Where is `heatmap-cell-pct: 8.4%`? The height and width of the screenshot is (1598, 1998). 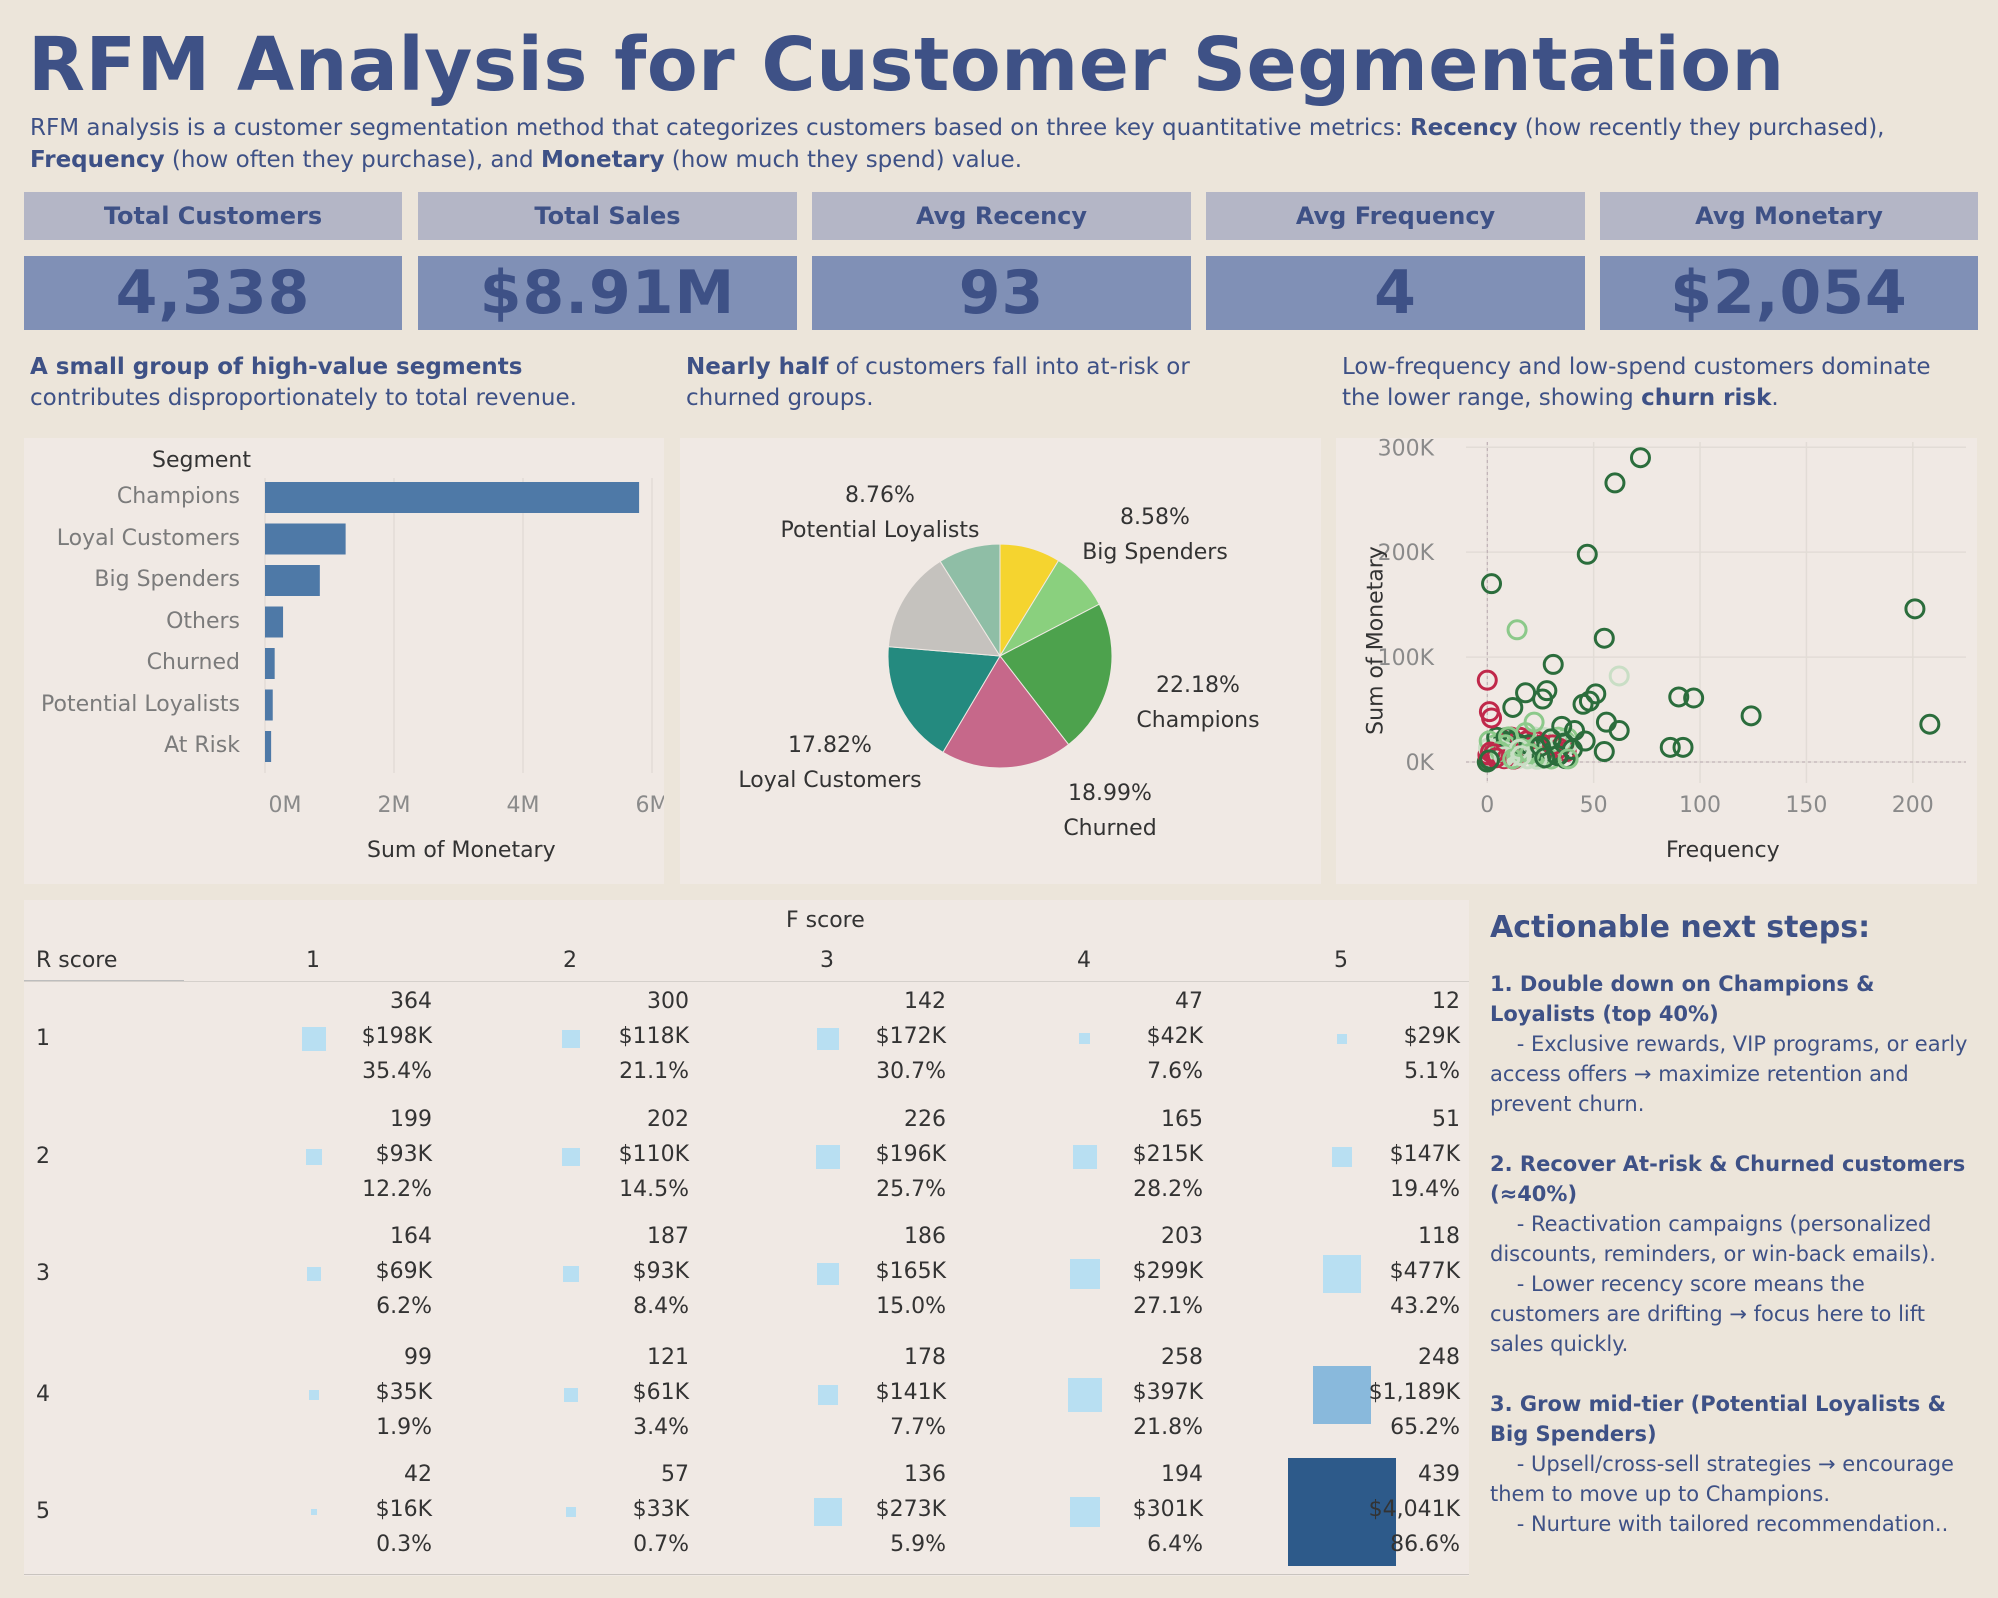 heatmap-cell-pct: 8.4% is located at coordinates (661, 1306).